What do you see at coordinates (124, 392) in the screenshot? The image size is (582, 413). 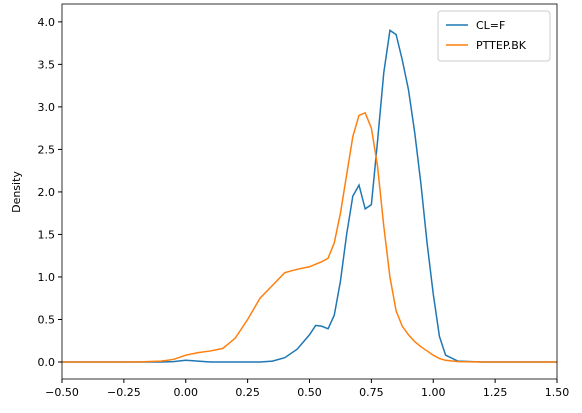 I see `x-tick-label: −0.25` at bounding box center [124, 392].